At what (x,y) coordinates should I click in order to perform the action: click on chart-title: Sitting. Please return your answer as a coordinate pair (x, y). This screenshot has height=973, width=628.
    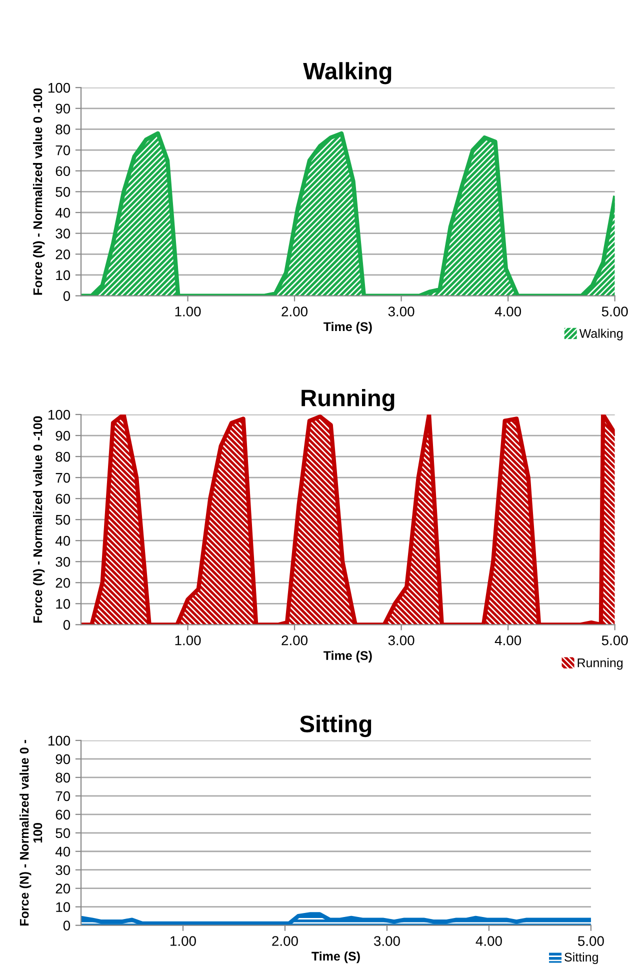
    Looking at the image, I should click on (336, 726).